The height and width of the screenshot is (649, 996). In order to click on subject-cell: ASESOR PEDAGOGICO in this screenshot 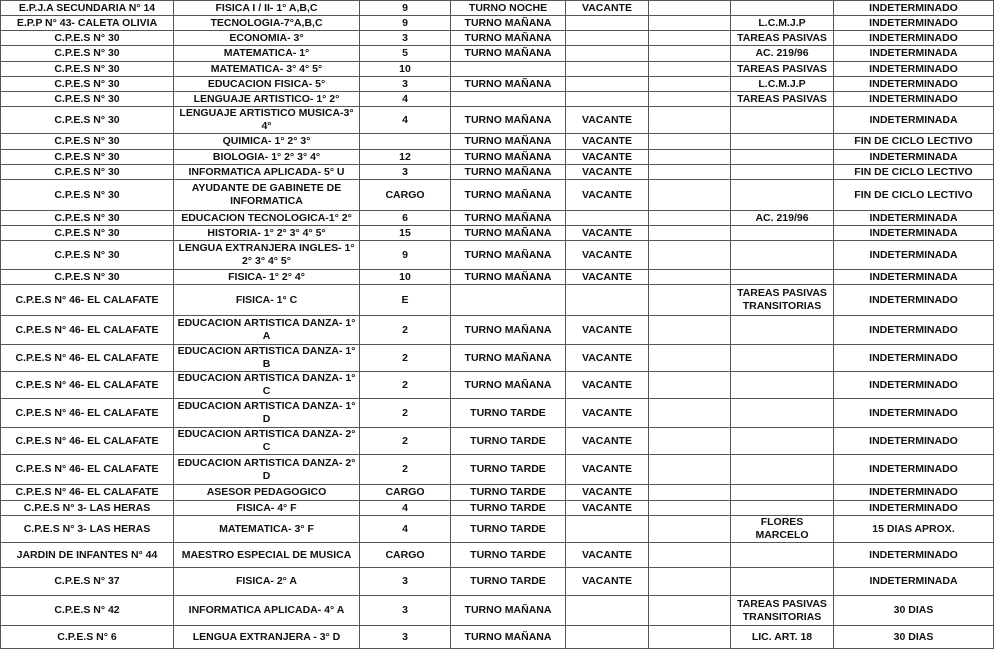, I will do `click(266, 492)`.